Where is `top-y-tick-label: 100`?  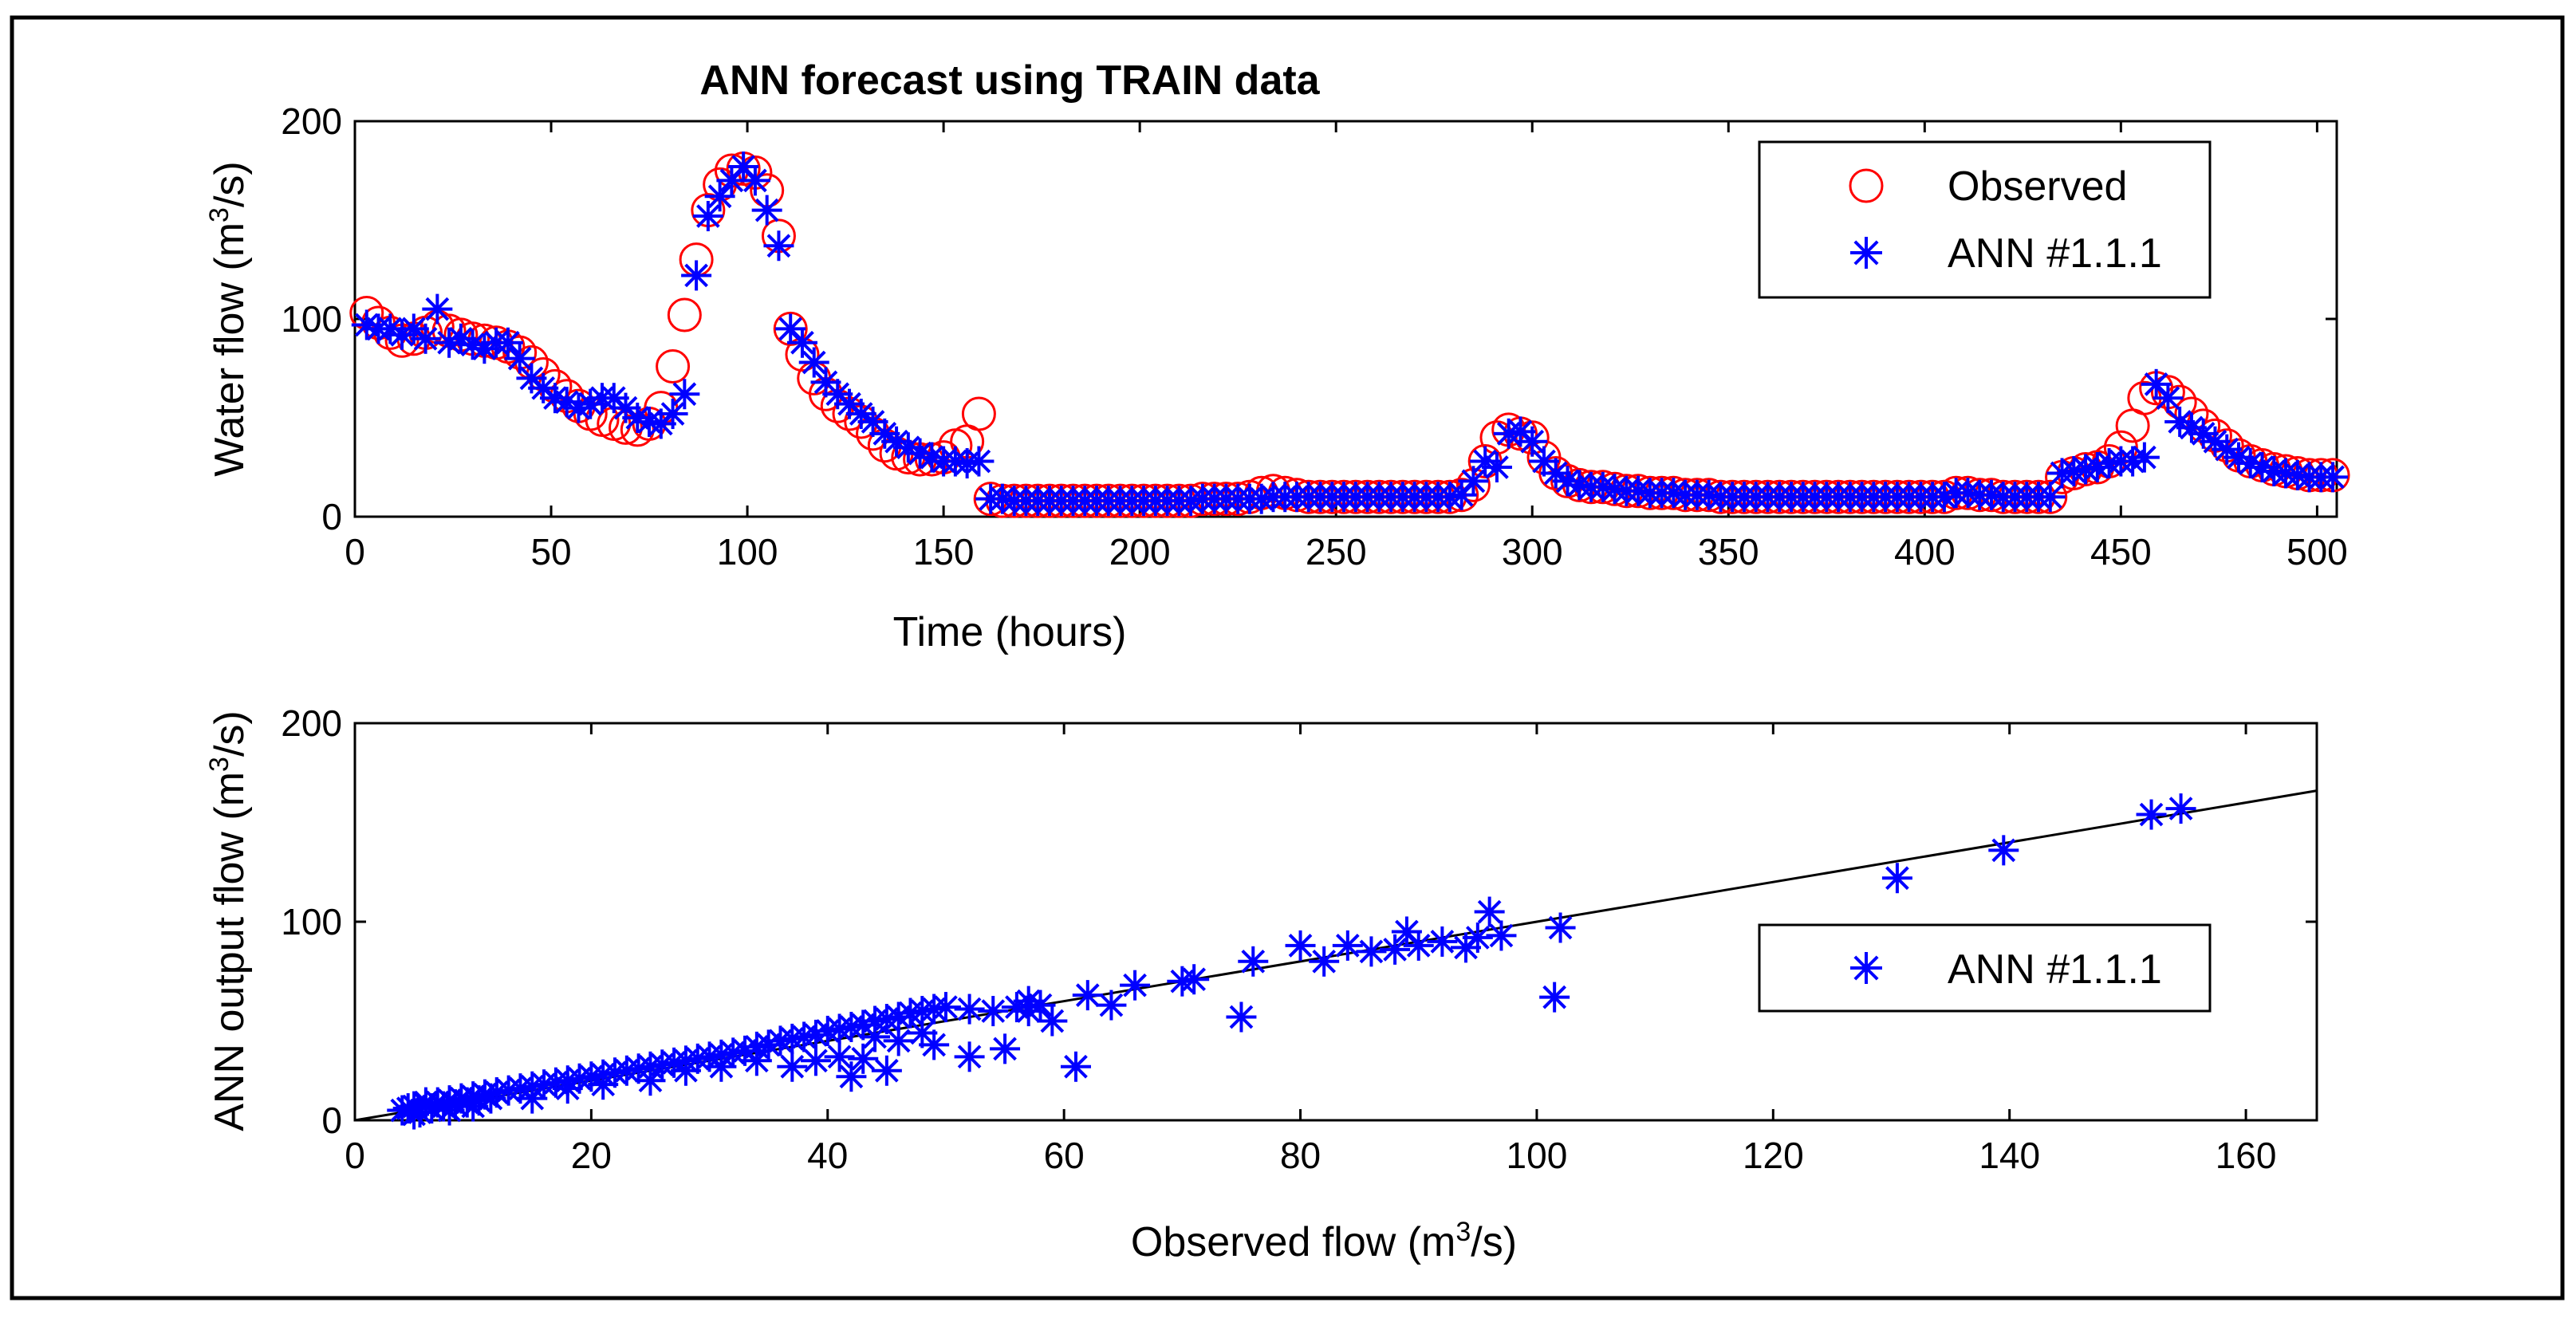 top-y-tick-label: 100 is located at coordinates (311, 319).